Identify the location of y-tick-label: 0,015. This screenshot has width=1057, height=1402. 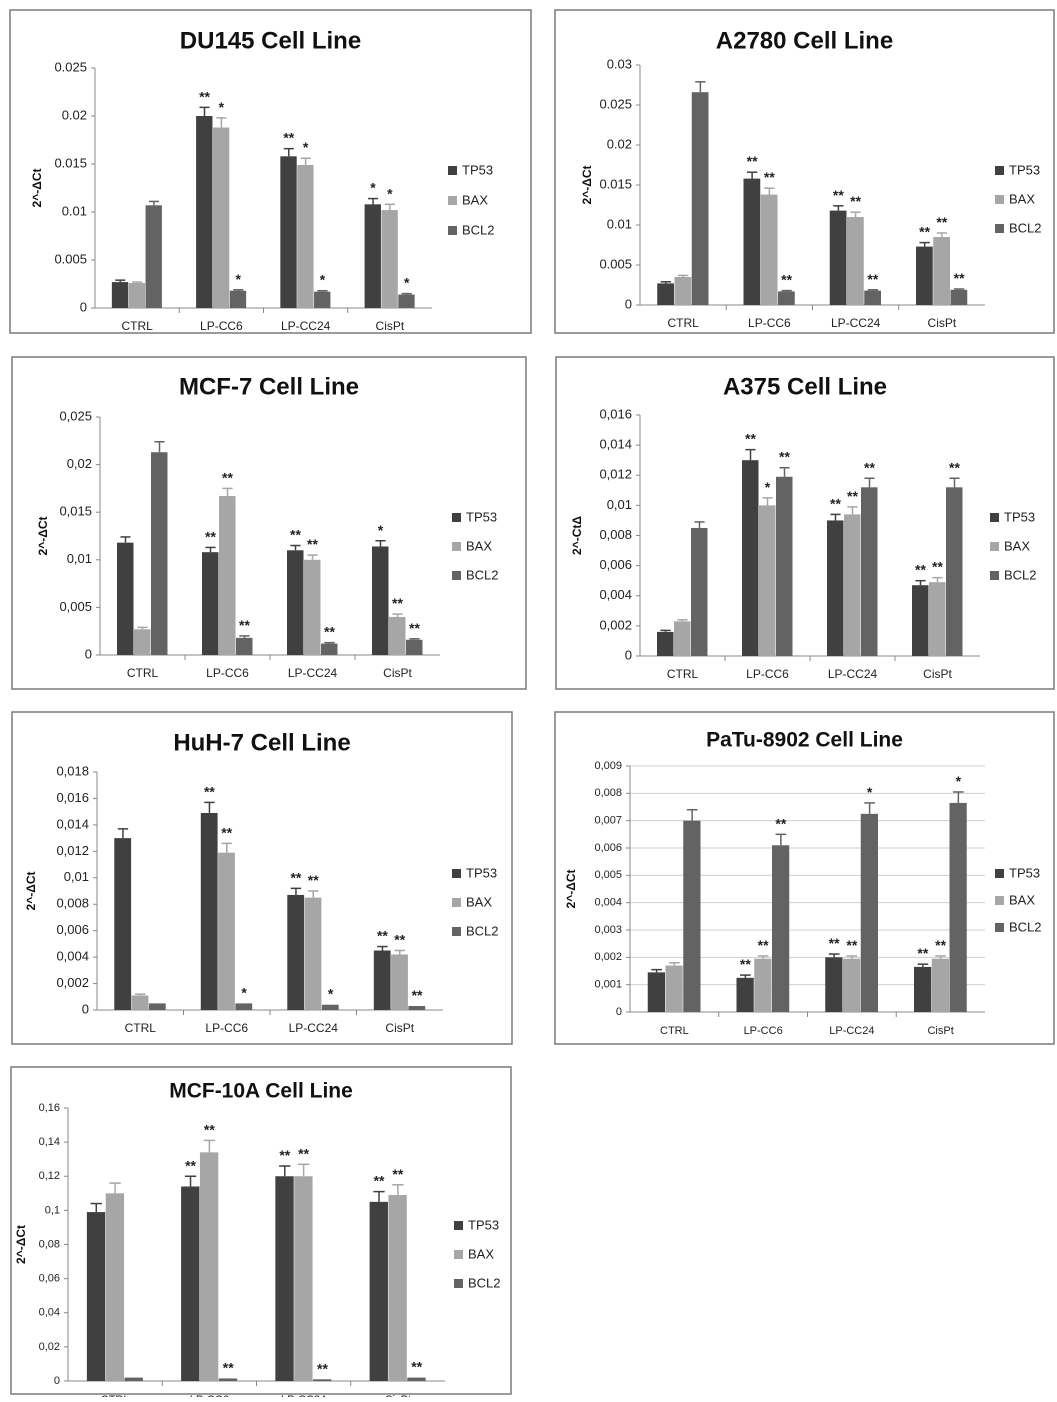
(75, 511).